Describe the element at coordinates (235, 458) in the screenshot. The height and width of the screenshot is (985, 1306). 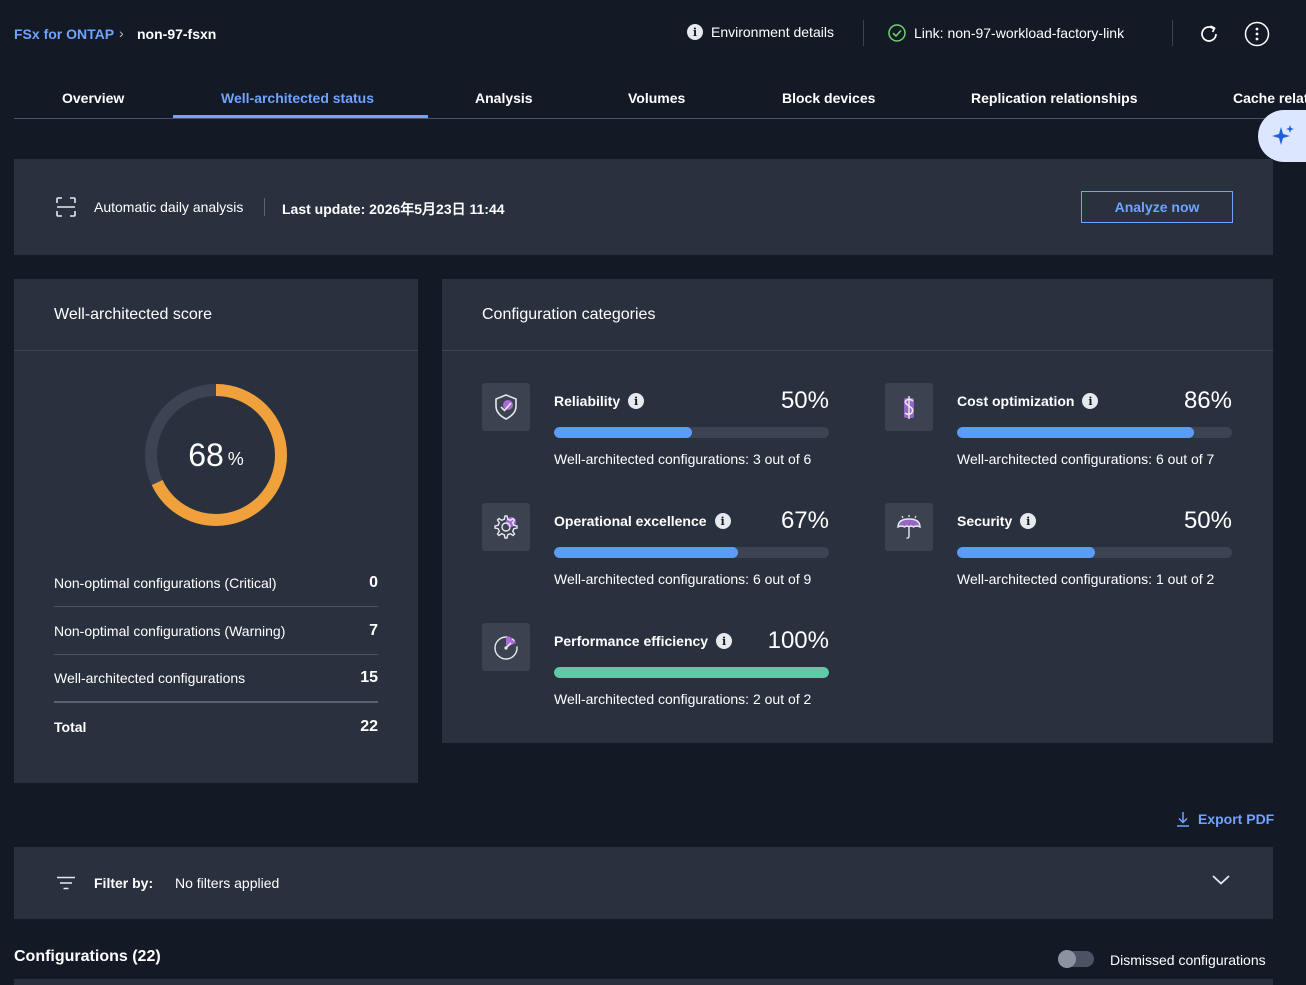
I see `score-unit: %` at that location.